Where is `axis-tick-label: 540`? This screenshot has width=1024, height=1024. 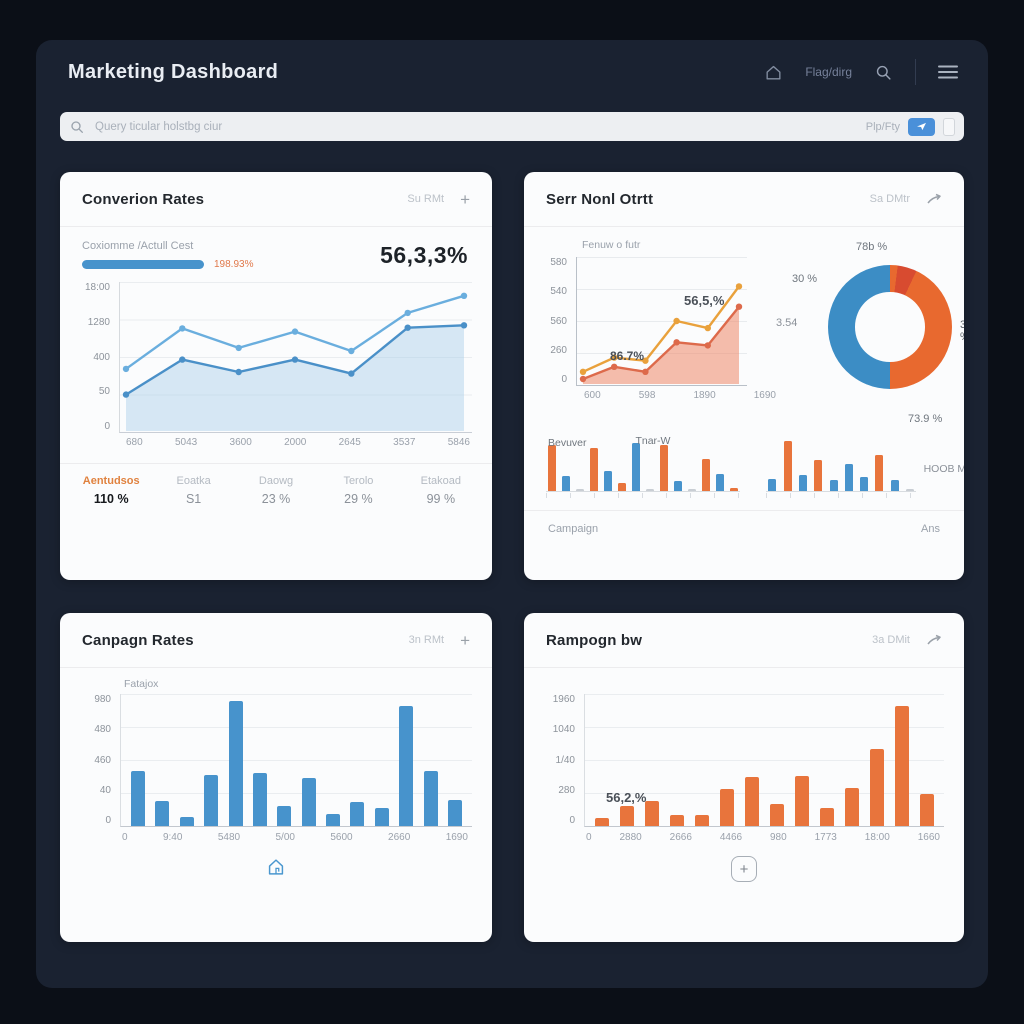
axis-tick-label: 540 is located at coordinates (558, 292).